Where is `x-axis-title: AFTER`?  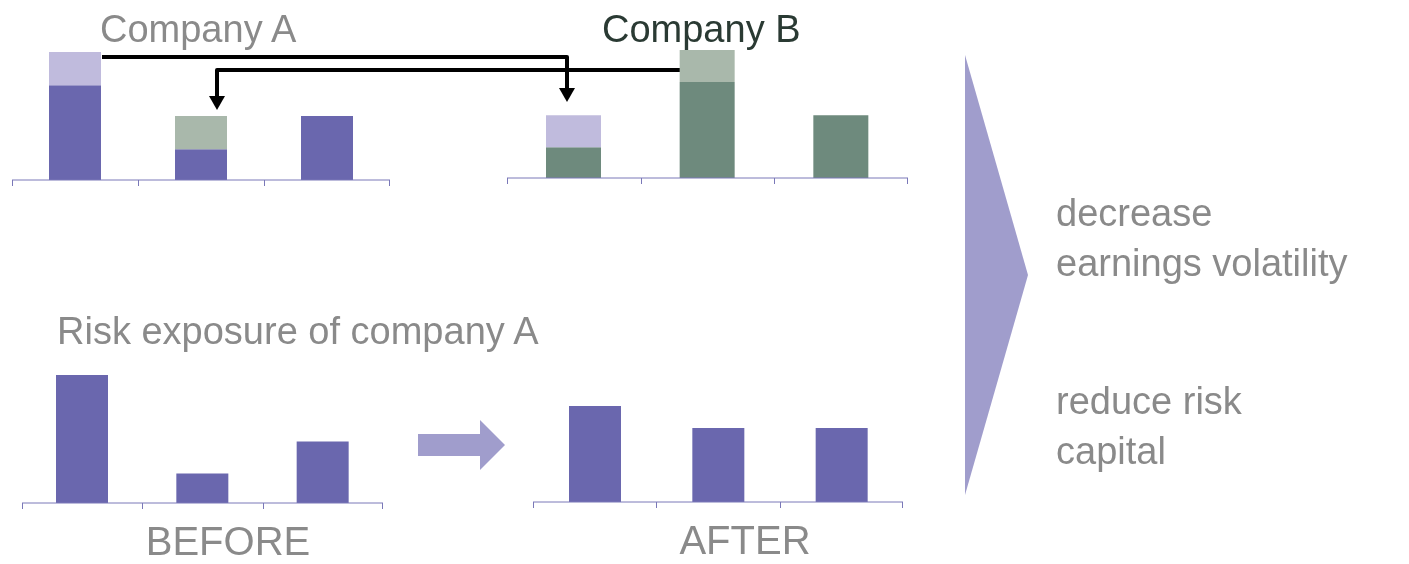
x-axis-title: AFTER is located at coordinates (745, 540).